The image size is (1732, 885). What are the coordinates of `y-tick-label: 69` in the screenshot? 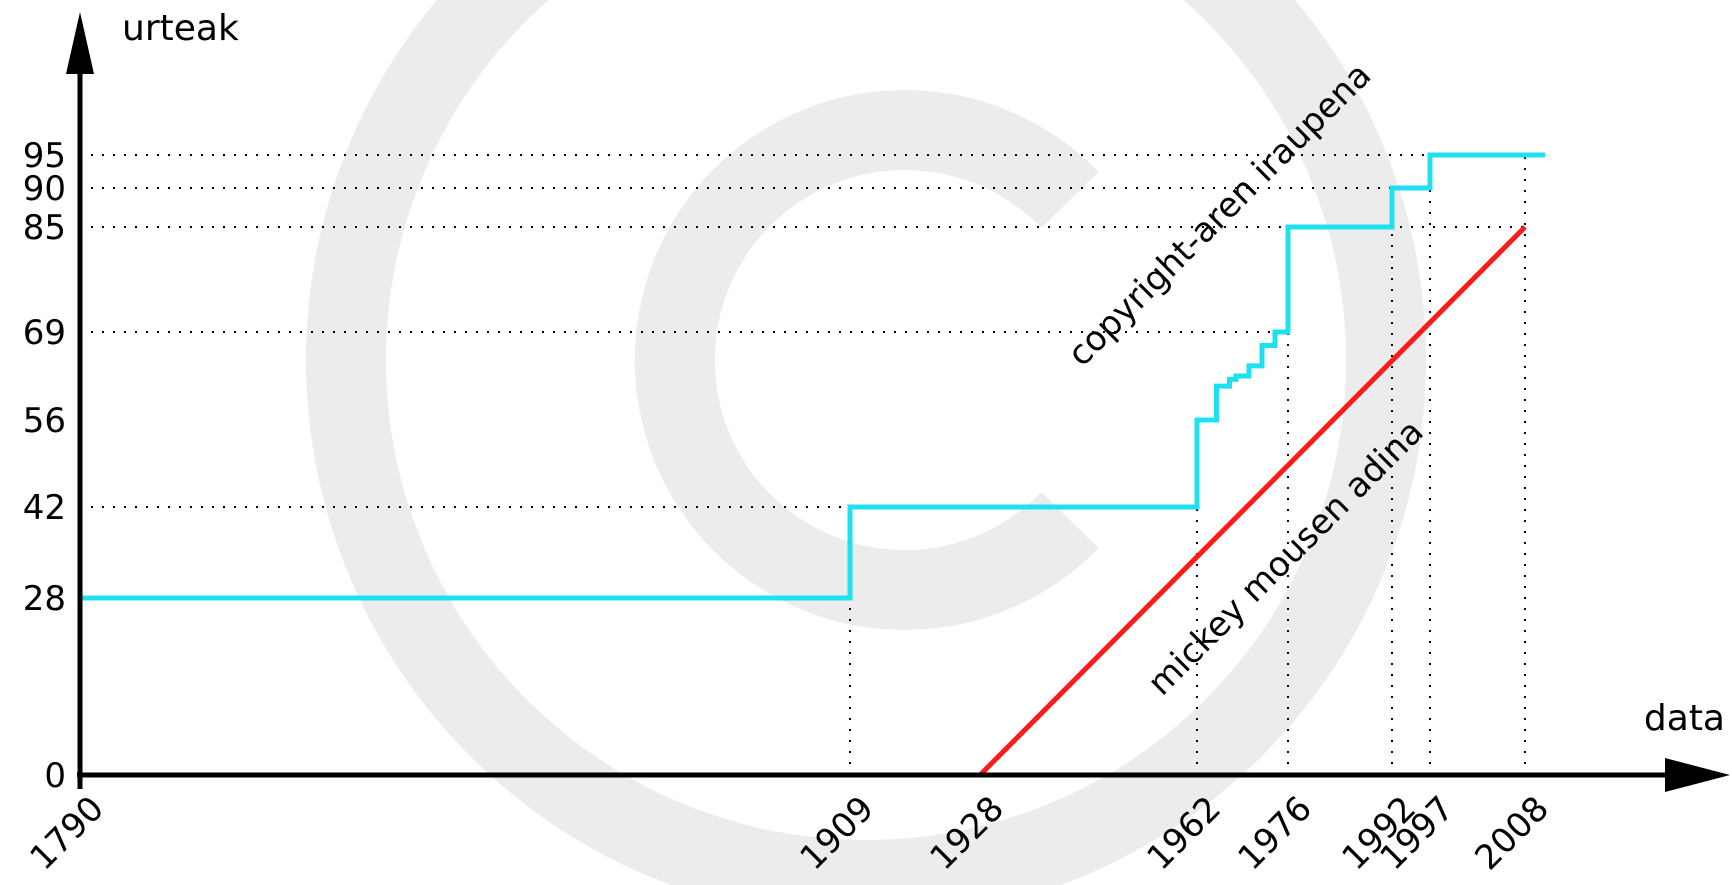 It's located at (44, 333).